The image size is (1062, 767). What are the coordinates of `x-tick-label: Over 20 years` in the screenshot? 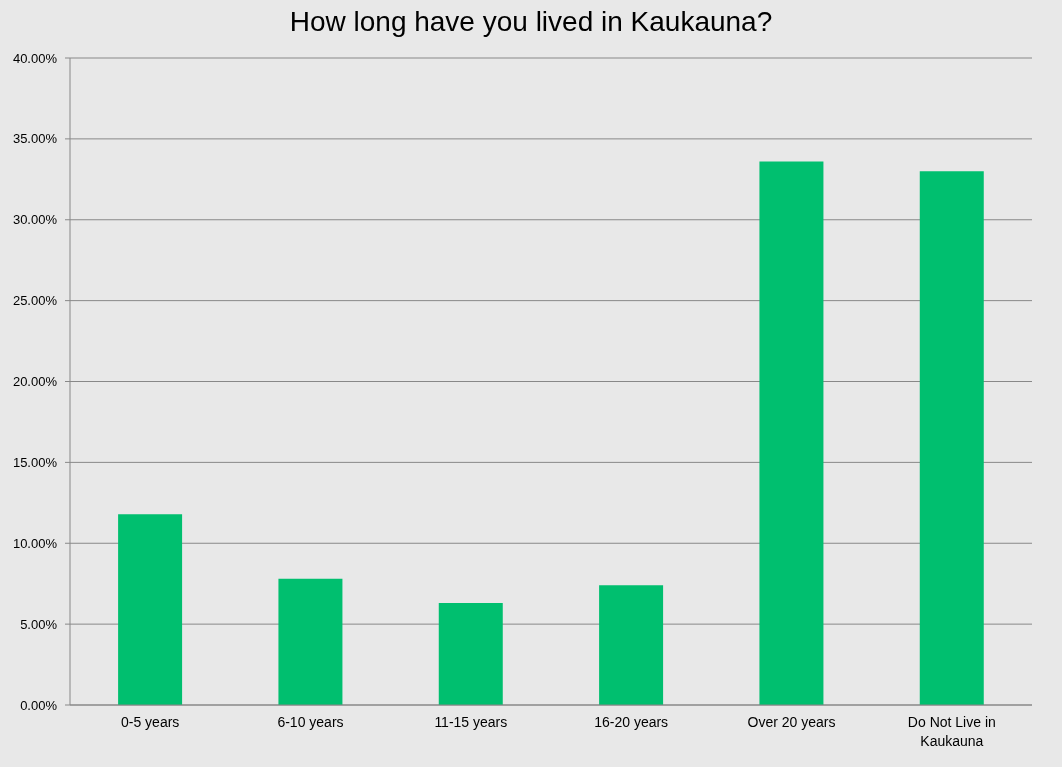 It's located at (791, 721).